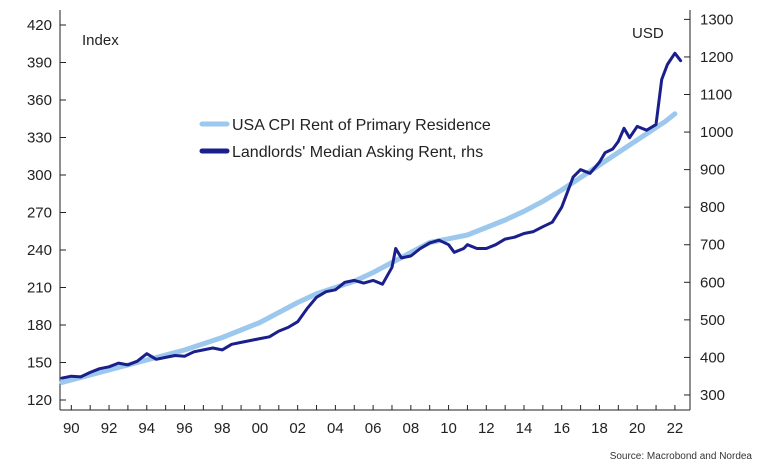 The image size is (760, 475). Describe the element at coordinates (260, 428) in the screenshot. I see `x-axis-tick-label: 00` at that location.